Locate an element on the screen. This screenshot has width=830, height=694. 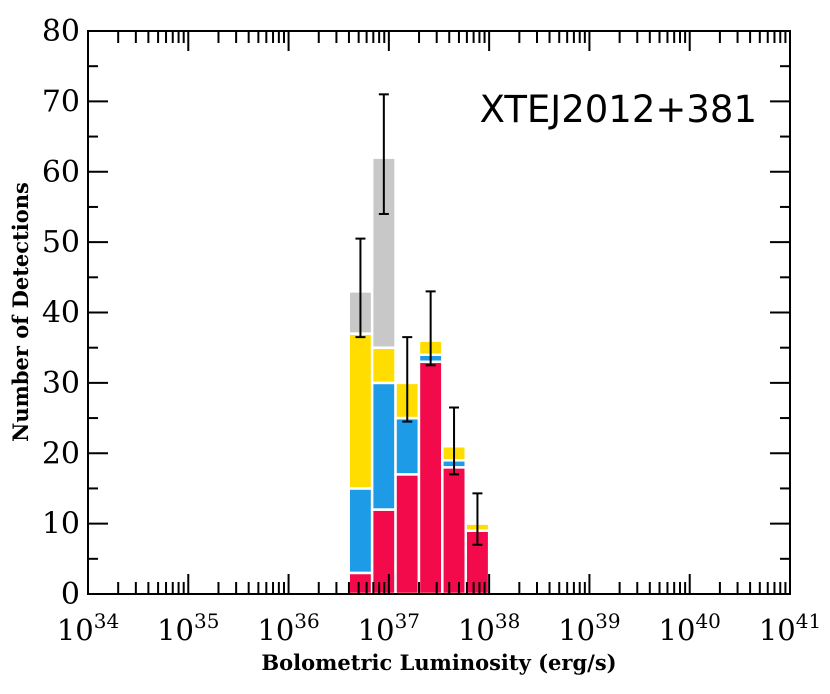
bar-bin4-series1 is located at coordinates (430, 478).